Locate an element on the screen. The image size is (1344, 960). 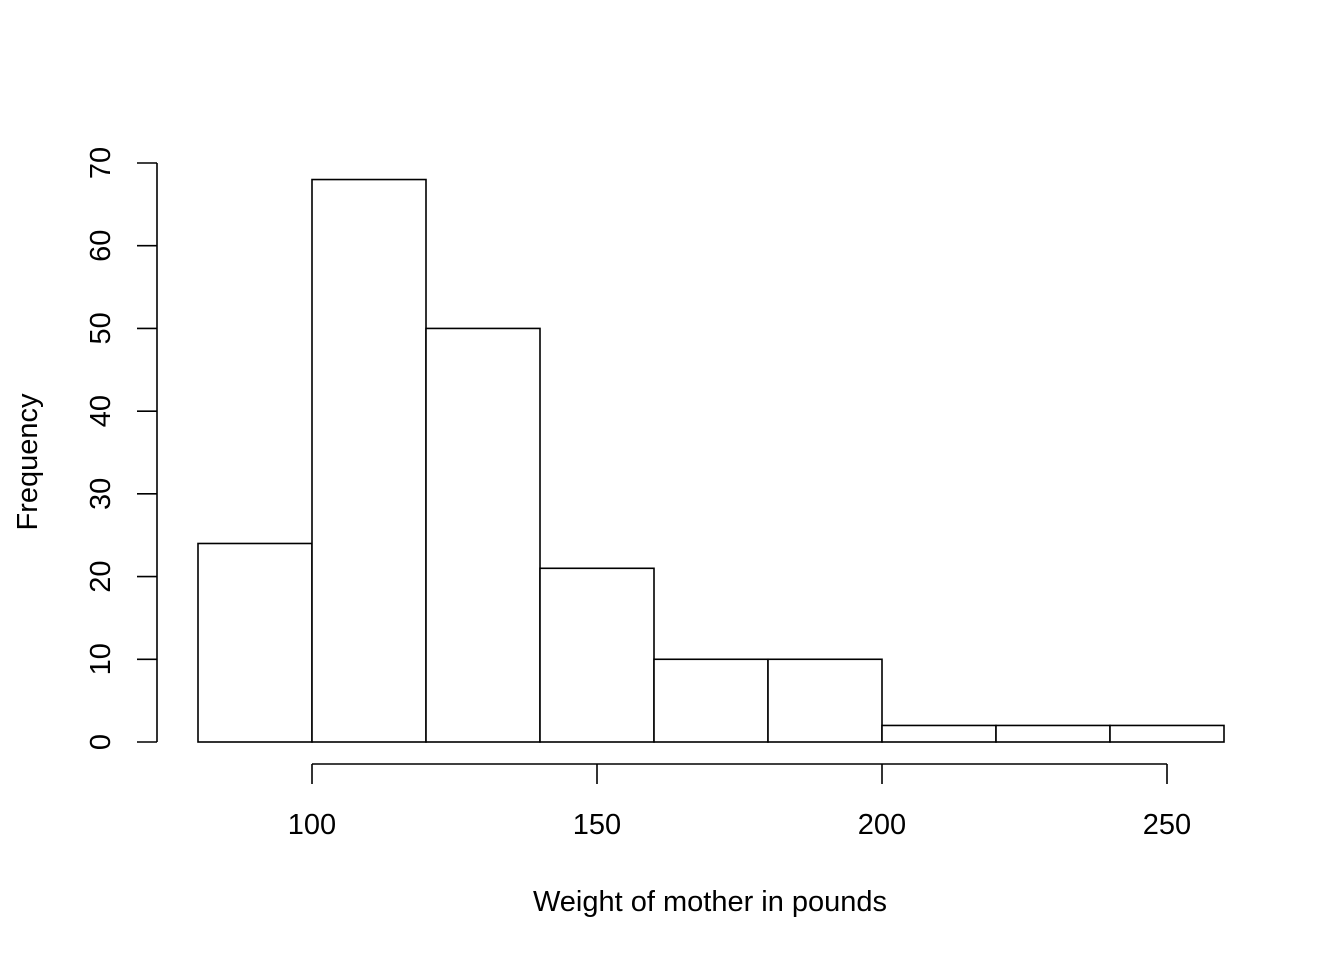
y-tick-label: 50 is located at coordinates (101, 328).